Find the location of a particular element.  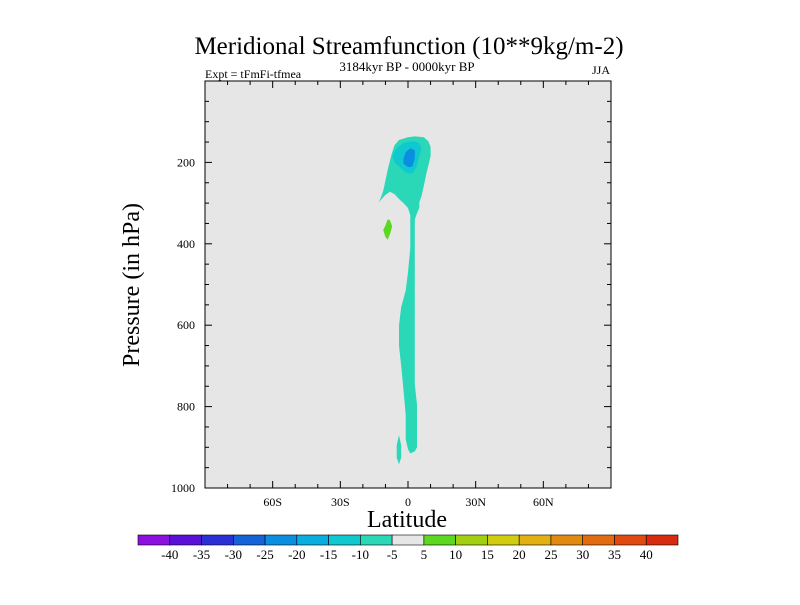

colorbar-label: -5 is located at coordinates (392, 554).